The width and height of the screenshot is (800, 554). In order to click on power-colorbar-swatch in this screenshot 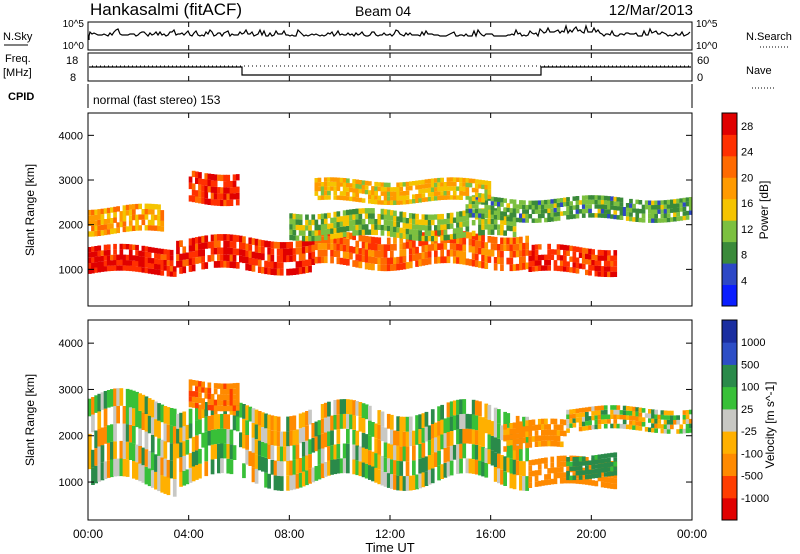, I will do `click(729, 166)`.